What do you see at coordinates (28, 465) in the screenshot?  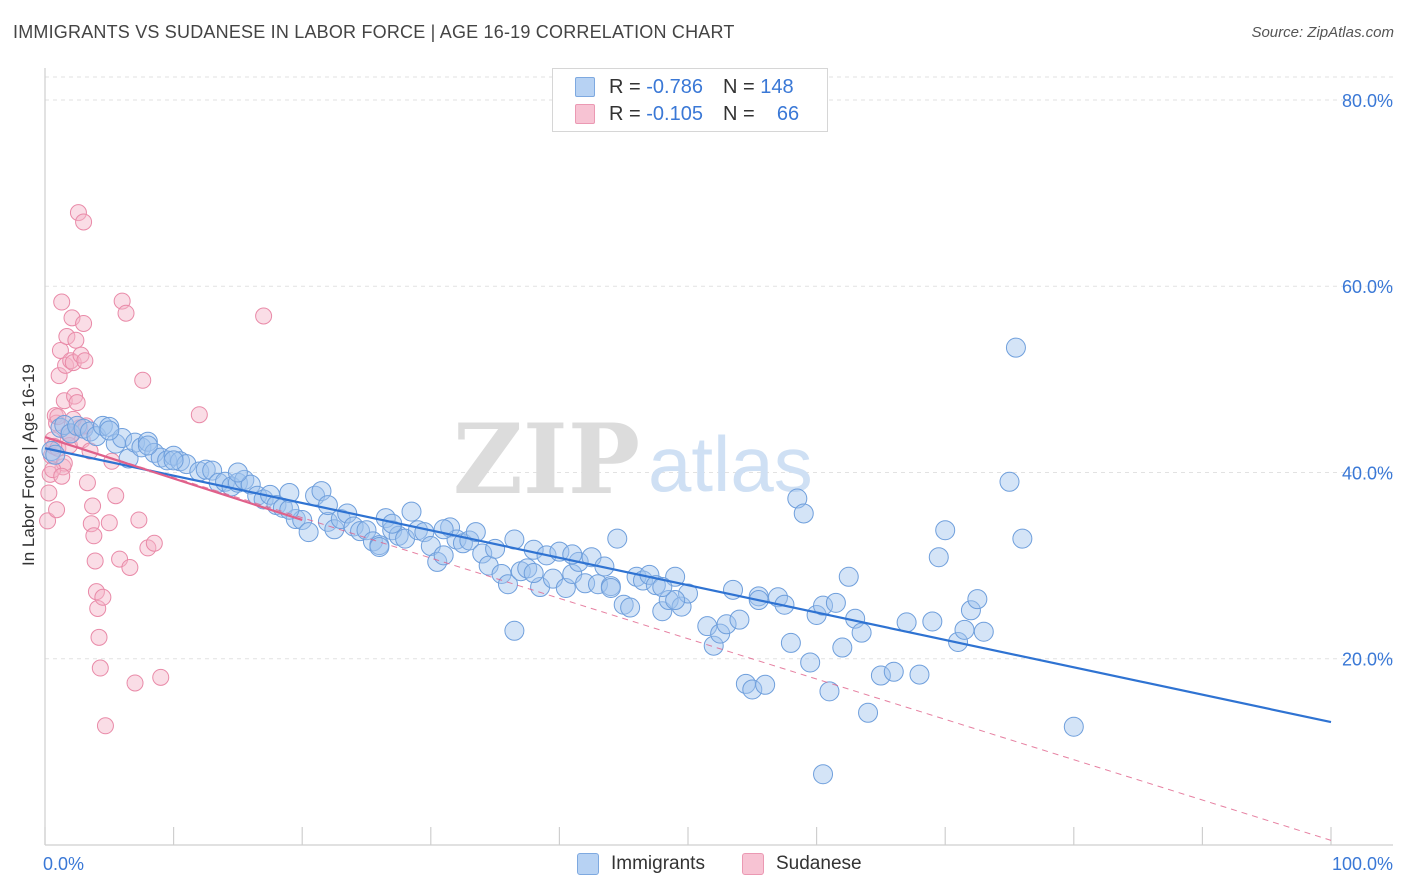 I see `y-axis-label: In Labor Force | Age 16-19` at bounding box center [28, 465].